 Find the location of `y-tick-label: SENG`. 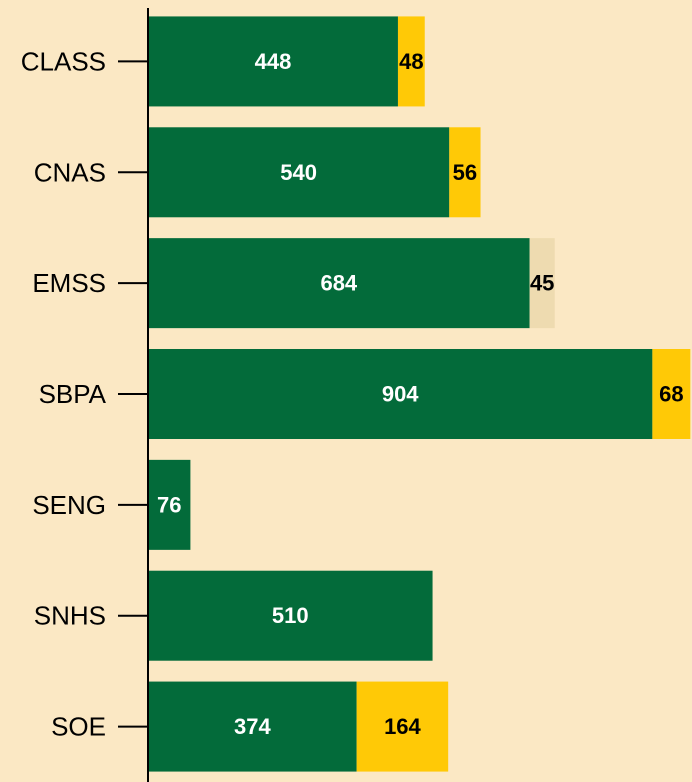

y-tick-label: SENG is located at coordinates (69, 505).